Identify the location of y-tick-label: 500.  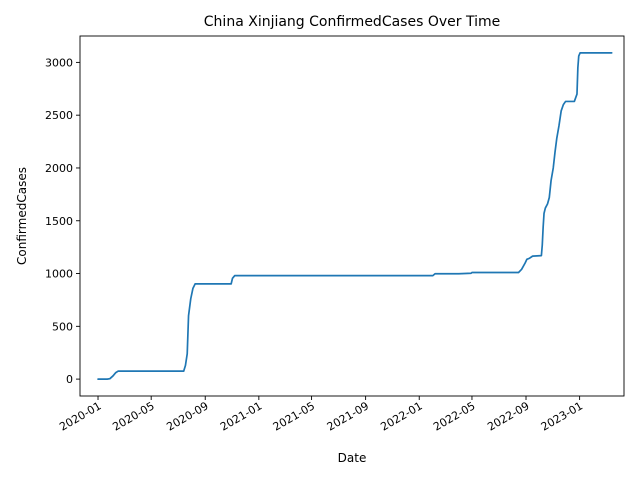
(62, 326).